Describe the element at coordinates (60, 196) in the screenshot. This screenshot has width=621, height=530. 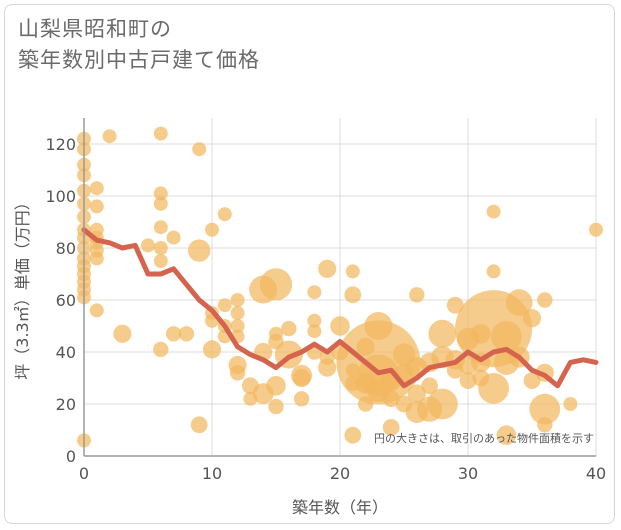
I see `y-tick-label: 100` at that location.